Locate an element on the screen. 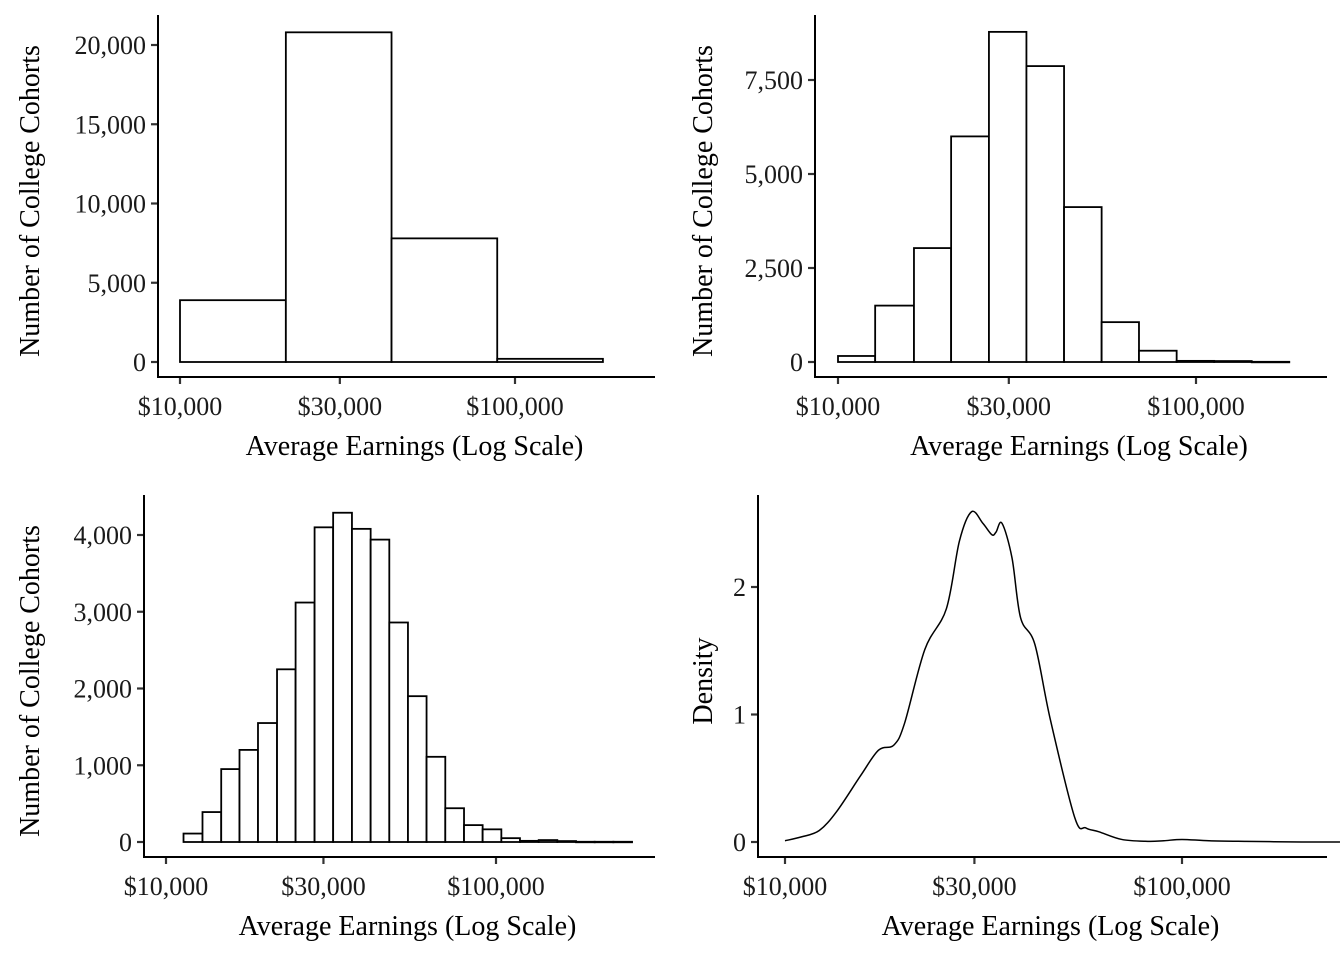 The width and height of the screenshot is (1344, 960). y-axis-ticks: 0 1,000 2,000 3,000 4,000 is located at coordinates (109, 689).